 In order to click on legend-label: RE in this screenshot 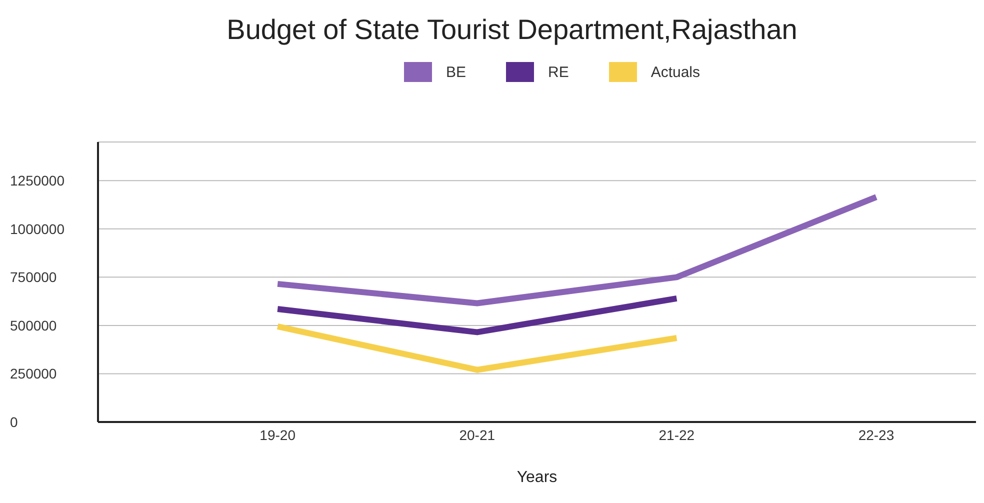, I will do `click(557, 72)`.